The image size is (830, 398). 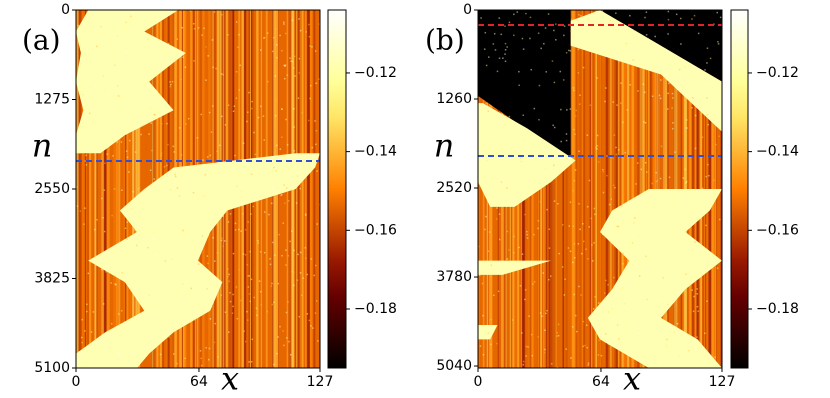 I want to click on y-tick-label: 0, so click(x=65, y=10).